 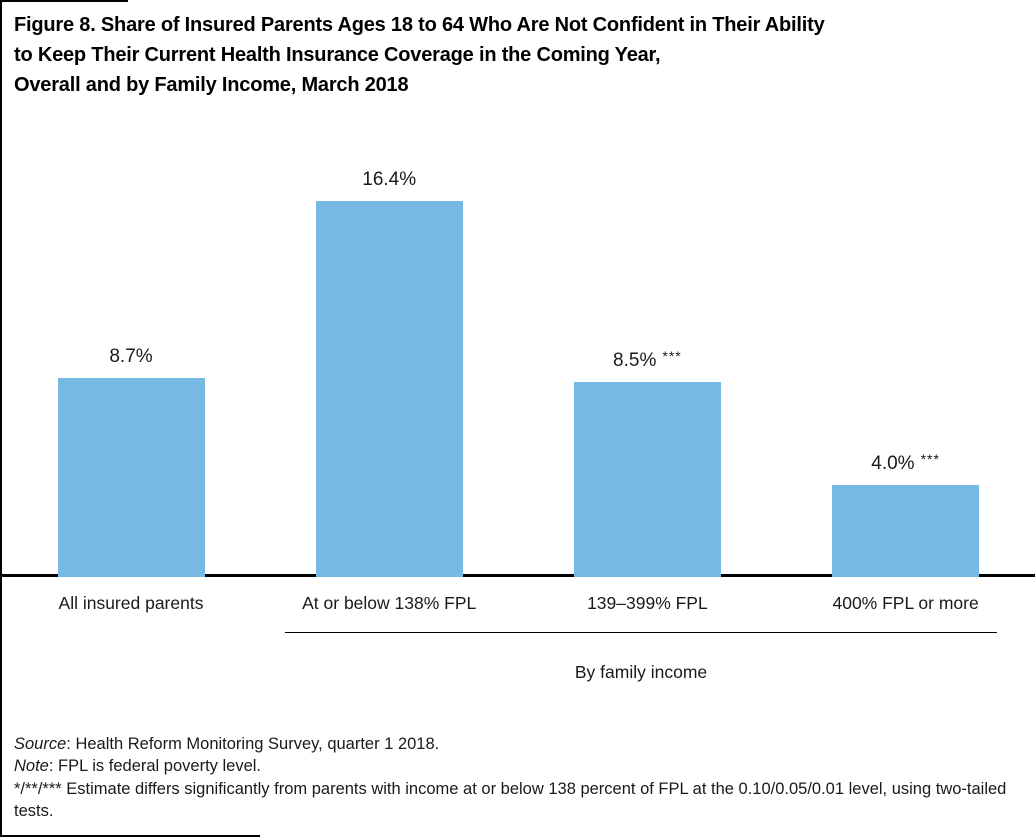 I want to click on source-label: Source, so click(x=40, y=744).